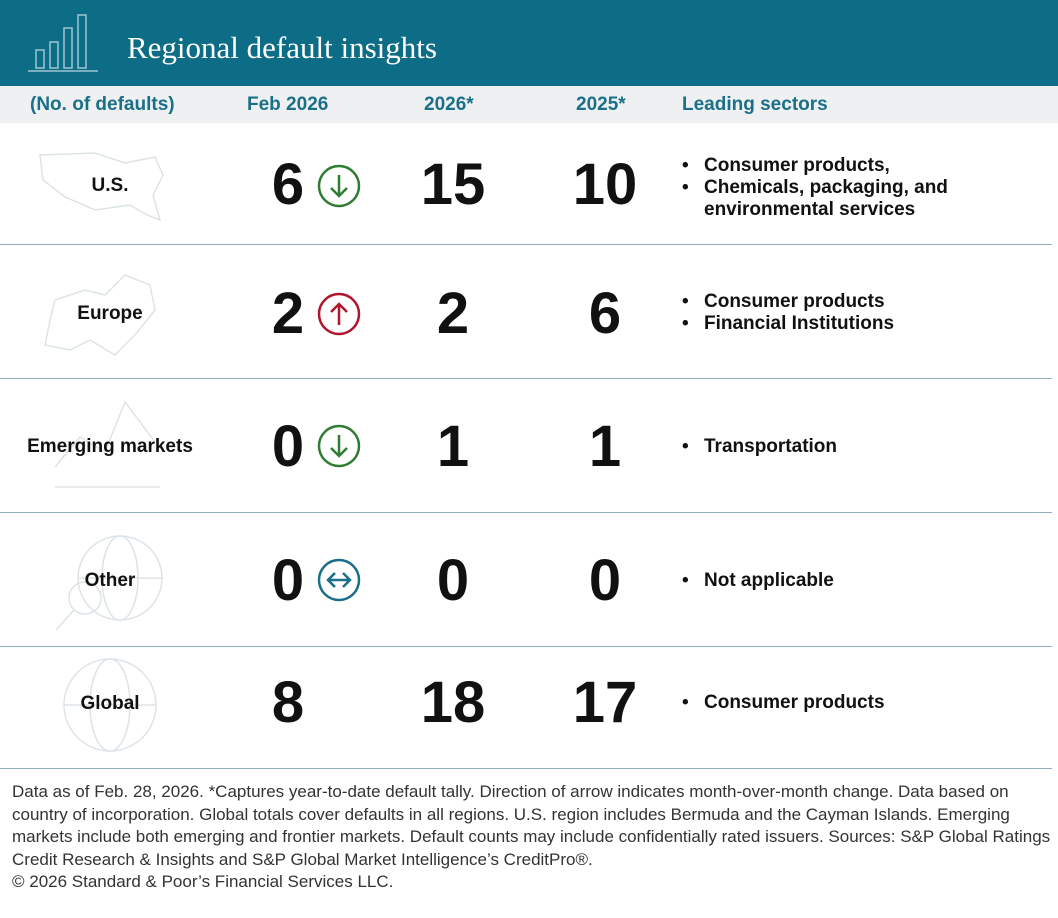 The width and height of the screenshot is (1058, 918). Describe the element at coordinates (526, 446) in the screenshot. I see `table-row: Emerging markets 0 1 1 Transportation` at that location.